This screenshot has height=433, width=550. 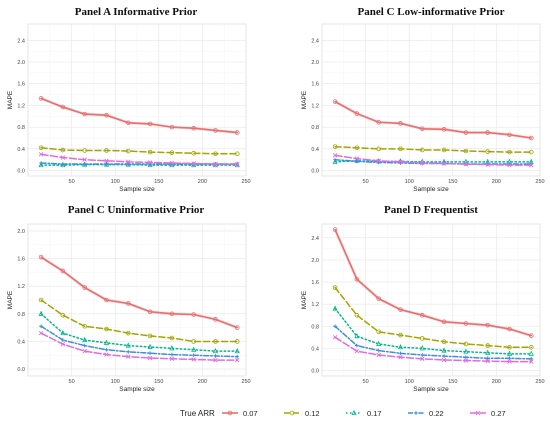 What do you see at coordinates (354, 412) in the screenshot?
I see `legend-key-marker` at bounding box center [354, 412].